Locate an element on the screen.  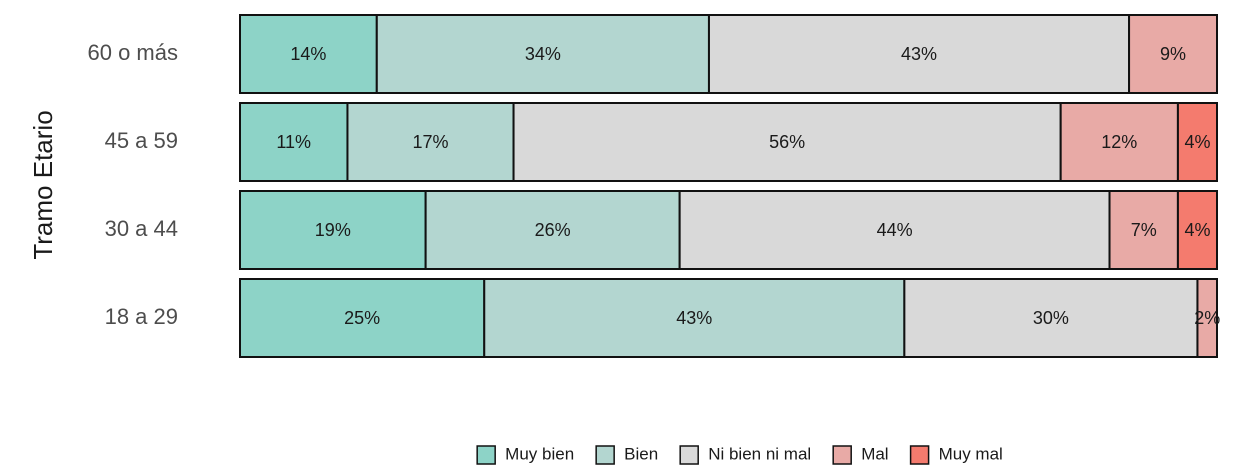
value-label: 30% is located at coordinates (1051, 318).